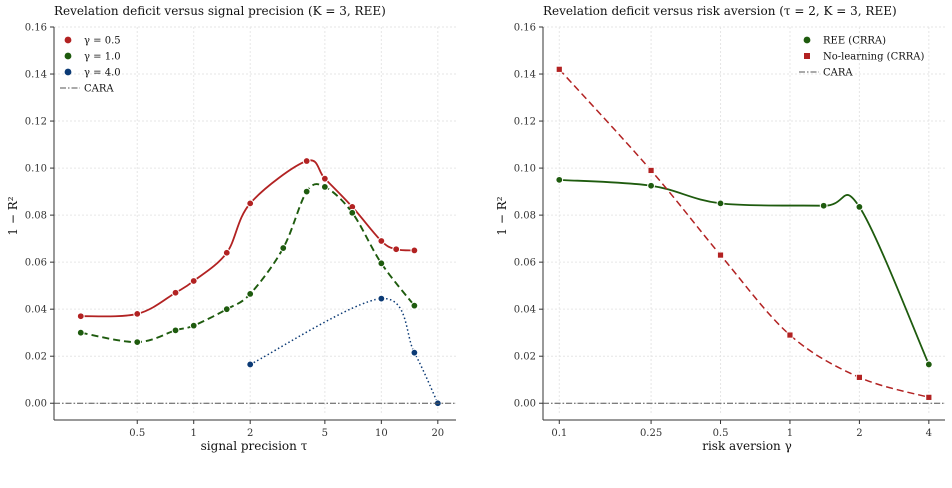  What do you see at coordinates (874, 57) in the screenshot?
I see `legend-label: No-learning (CRRA)` at bounding box center [874, 57].